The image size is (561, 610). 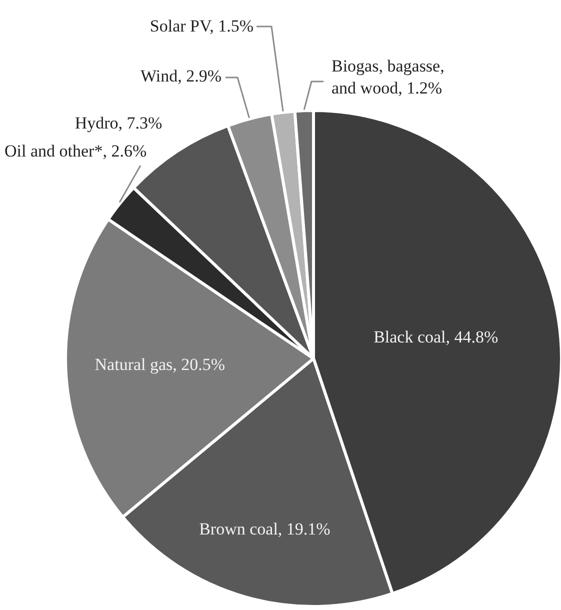 What do you see at coordinates (388, 77) in the screenshot?
I see `slice-label: Biogas, bagasse, and wood, 1.2%` at bounding box center [388, 77].